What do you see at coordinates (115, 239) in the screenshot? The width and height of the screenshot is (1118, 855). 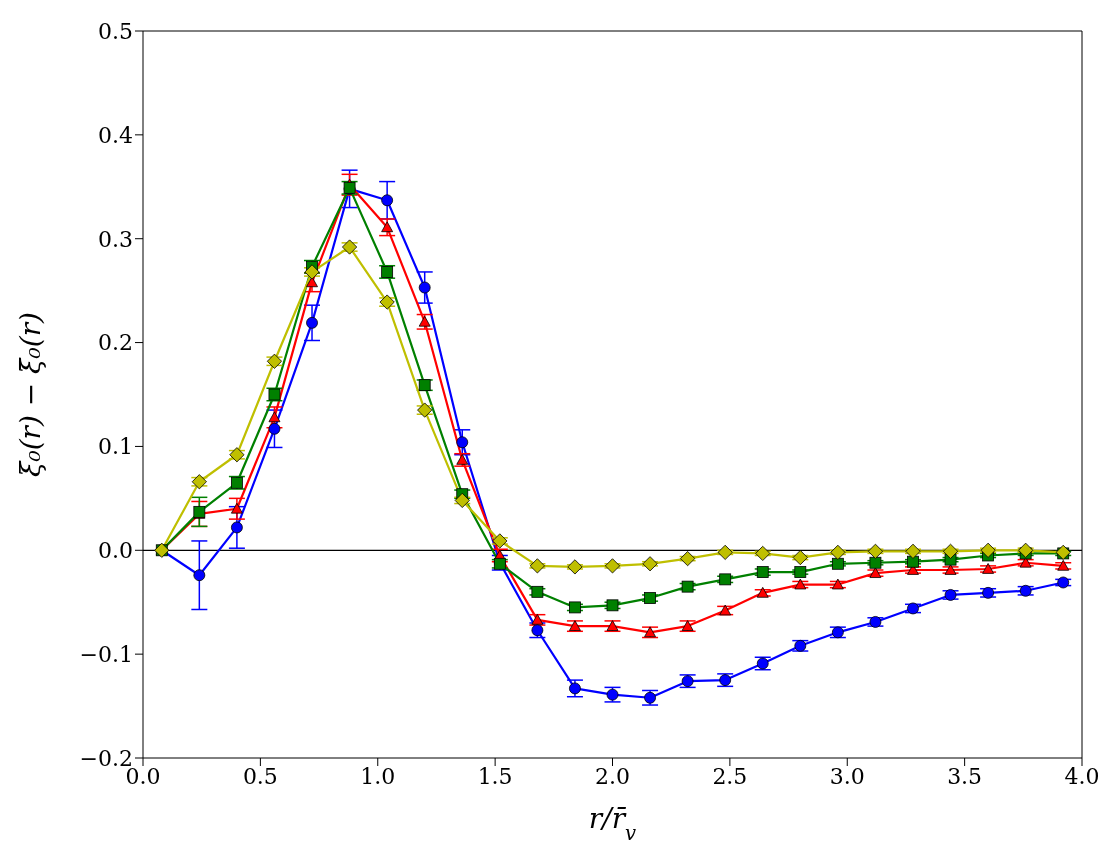 I see `y-tick-label: 0.3` at bounding box center [115, 239].